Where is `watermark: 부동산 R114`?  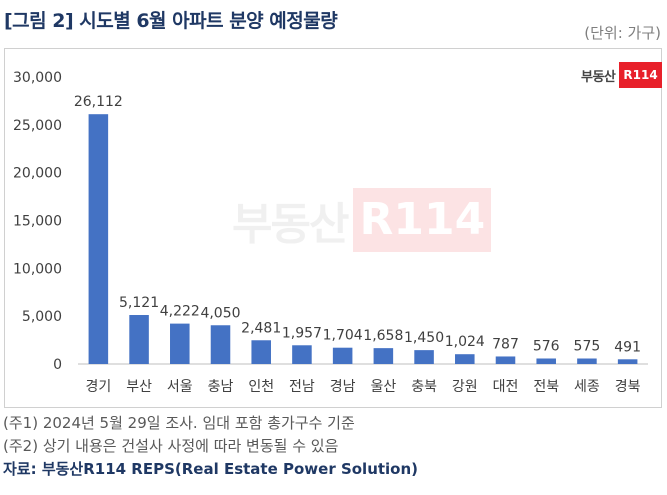 watermark: 부동산 R114 is located at coordinates (362, 220).